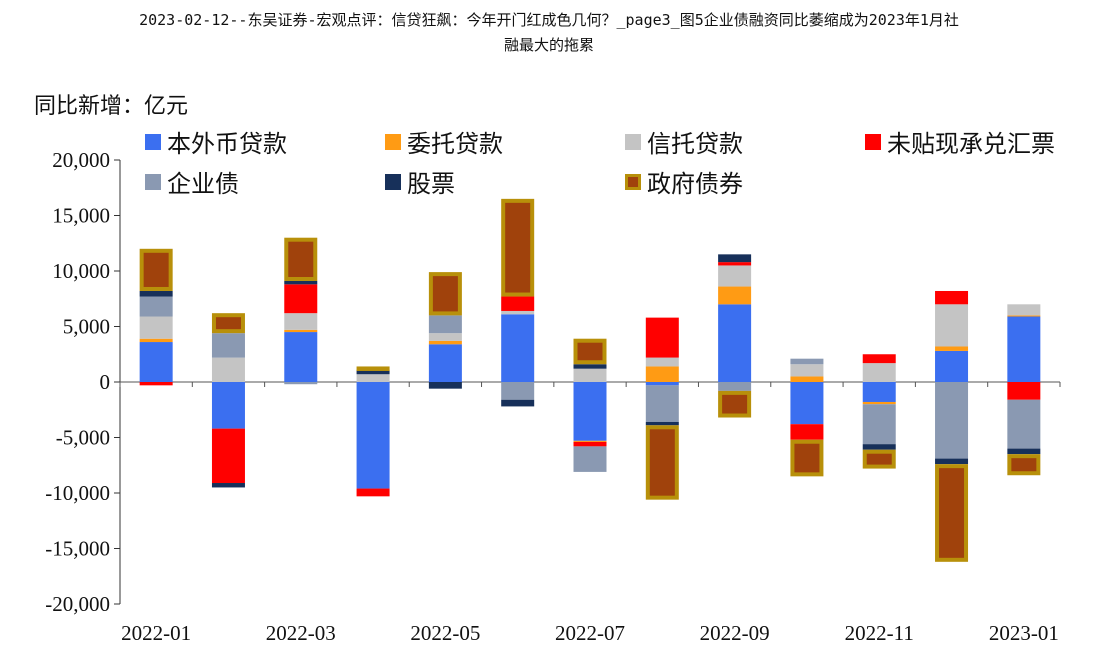 The image size is (1098, 657). I want to click on legend-item: 股票, so click(420, 181).